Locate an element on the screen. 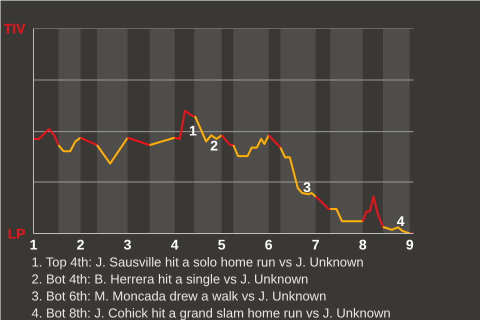 Image resolution: width=480 pixels, height=320 pixels. x-tick-label: 3 is located at coordinates (128, 244).